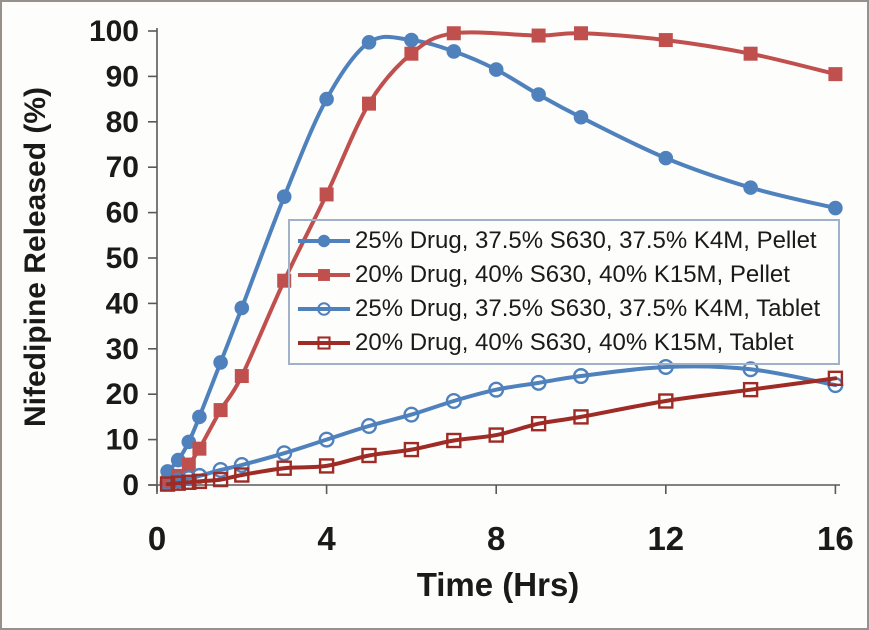  What do you see at coordinates (498, 584) in the screenshot?
I see `x-axis-title: Time (Hrs)` at bounding box center [498, 584].